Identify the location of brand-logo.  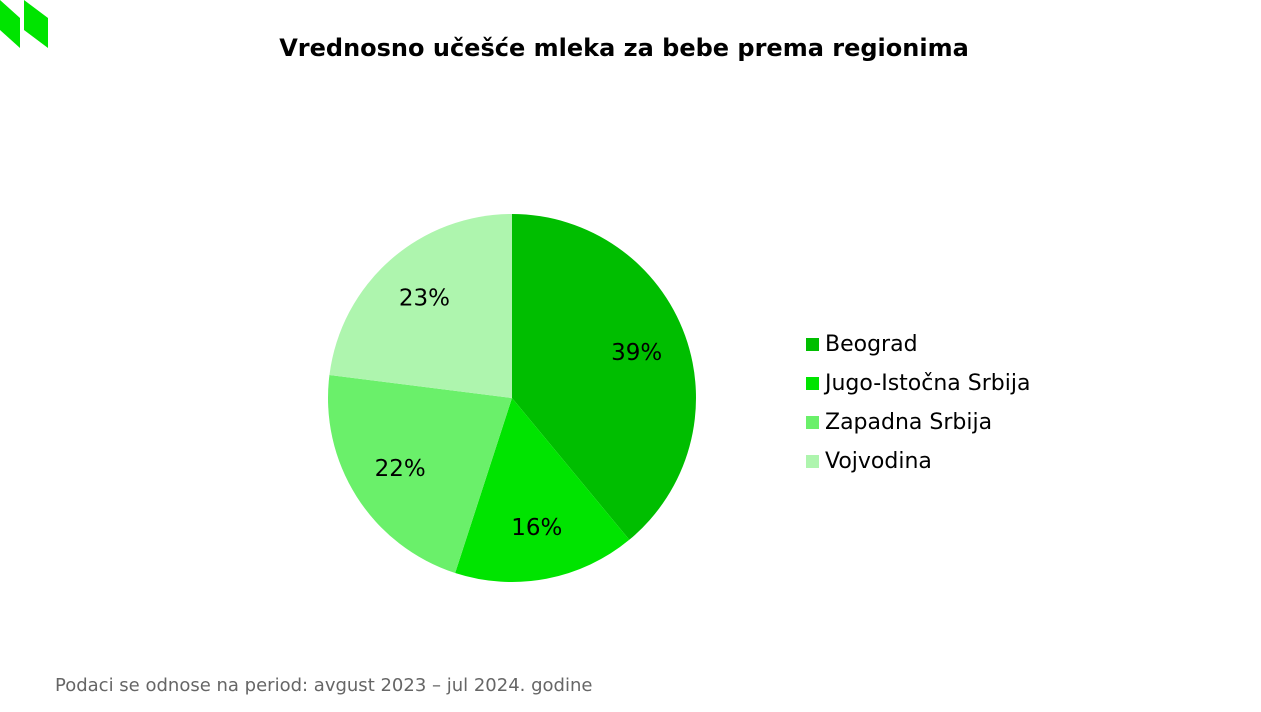
(24, 24).